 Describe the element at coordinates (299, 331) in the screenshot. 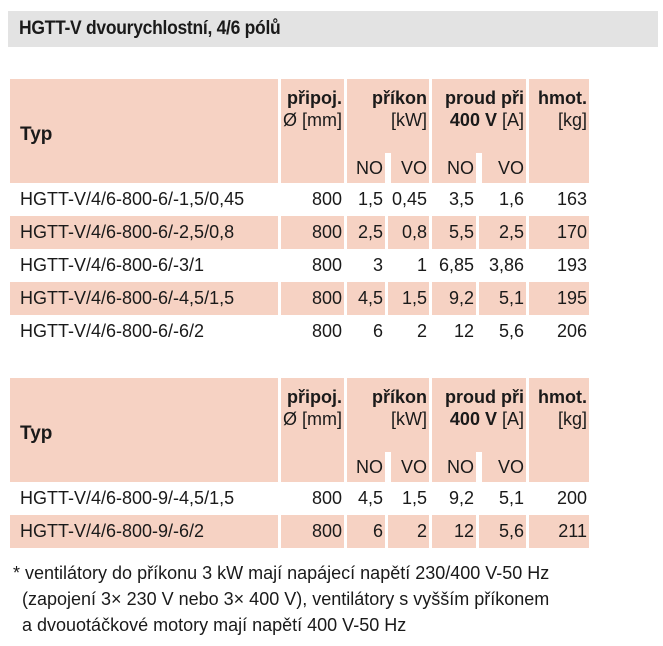

I see `table-row: HGTT-V/4/6-800-6/-6/2 800 6 2 12 5,6 206` at that location.